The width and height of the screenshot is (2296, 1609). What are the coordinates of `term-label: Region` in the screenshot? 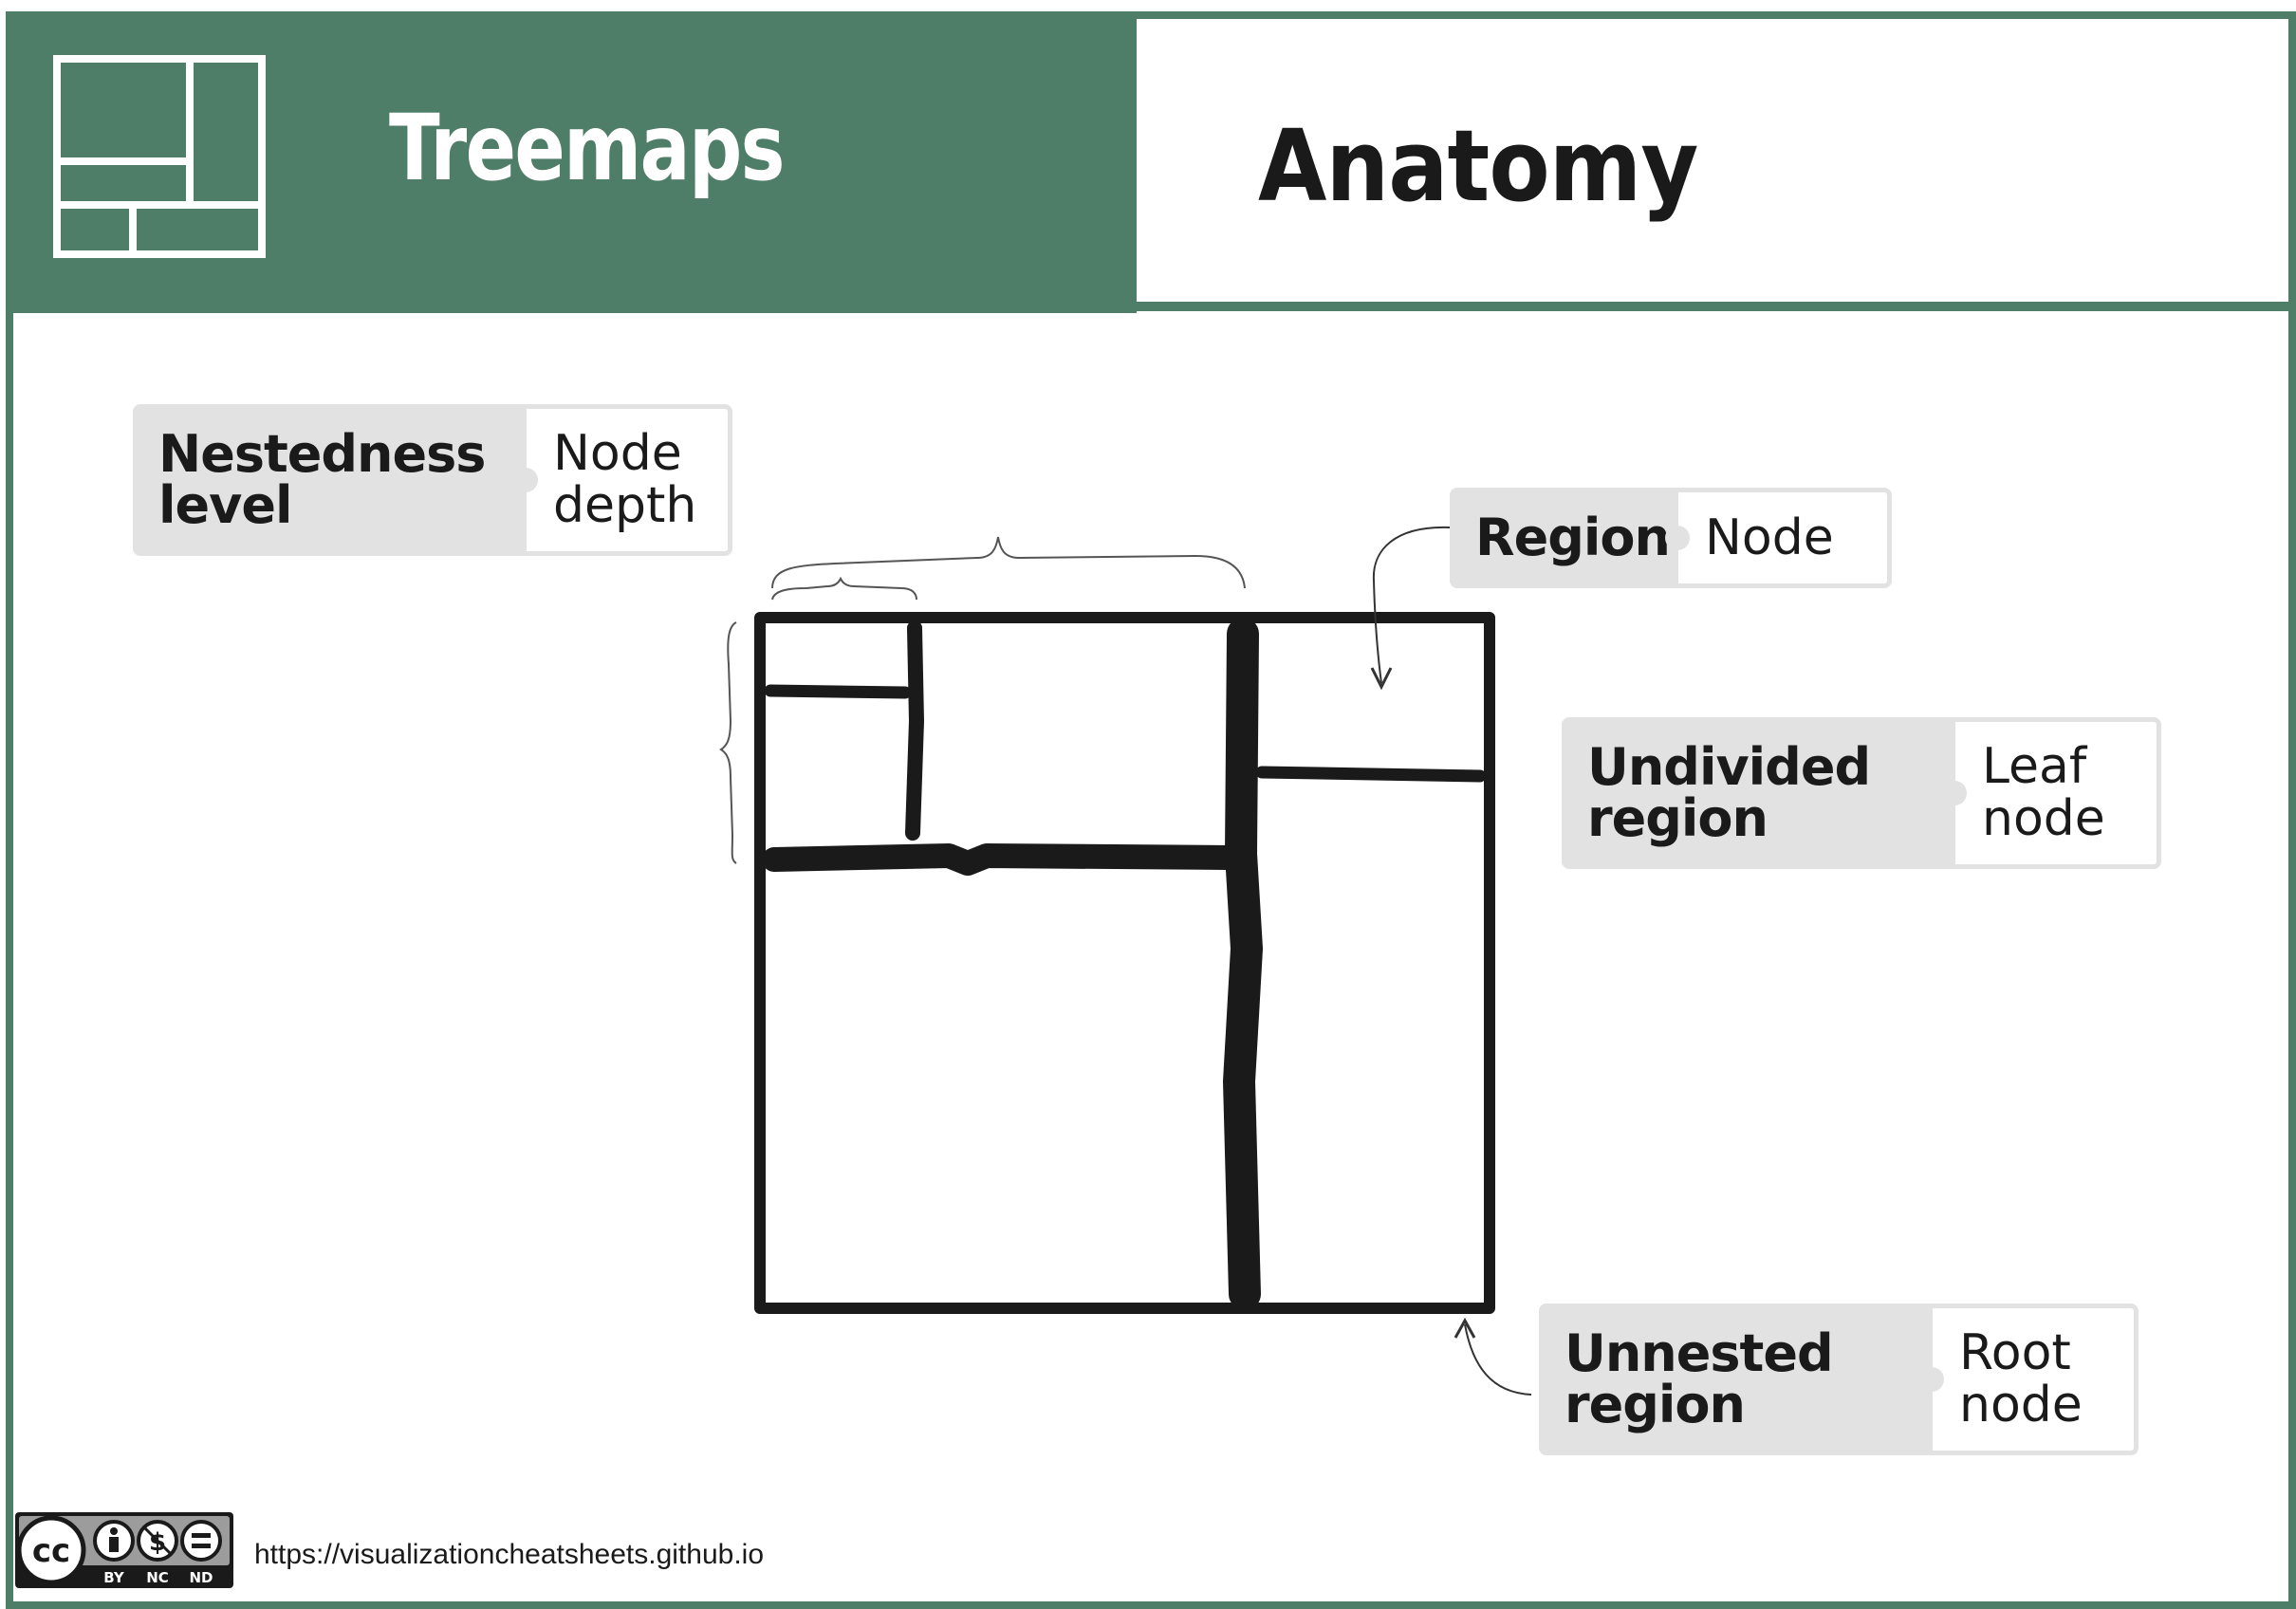 It's located at (1573, 538).